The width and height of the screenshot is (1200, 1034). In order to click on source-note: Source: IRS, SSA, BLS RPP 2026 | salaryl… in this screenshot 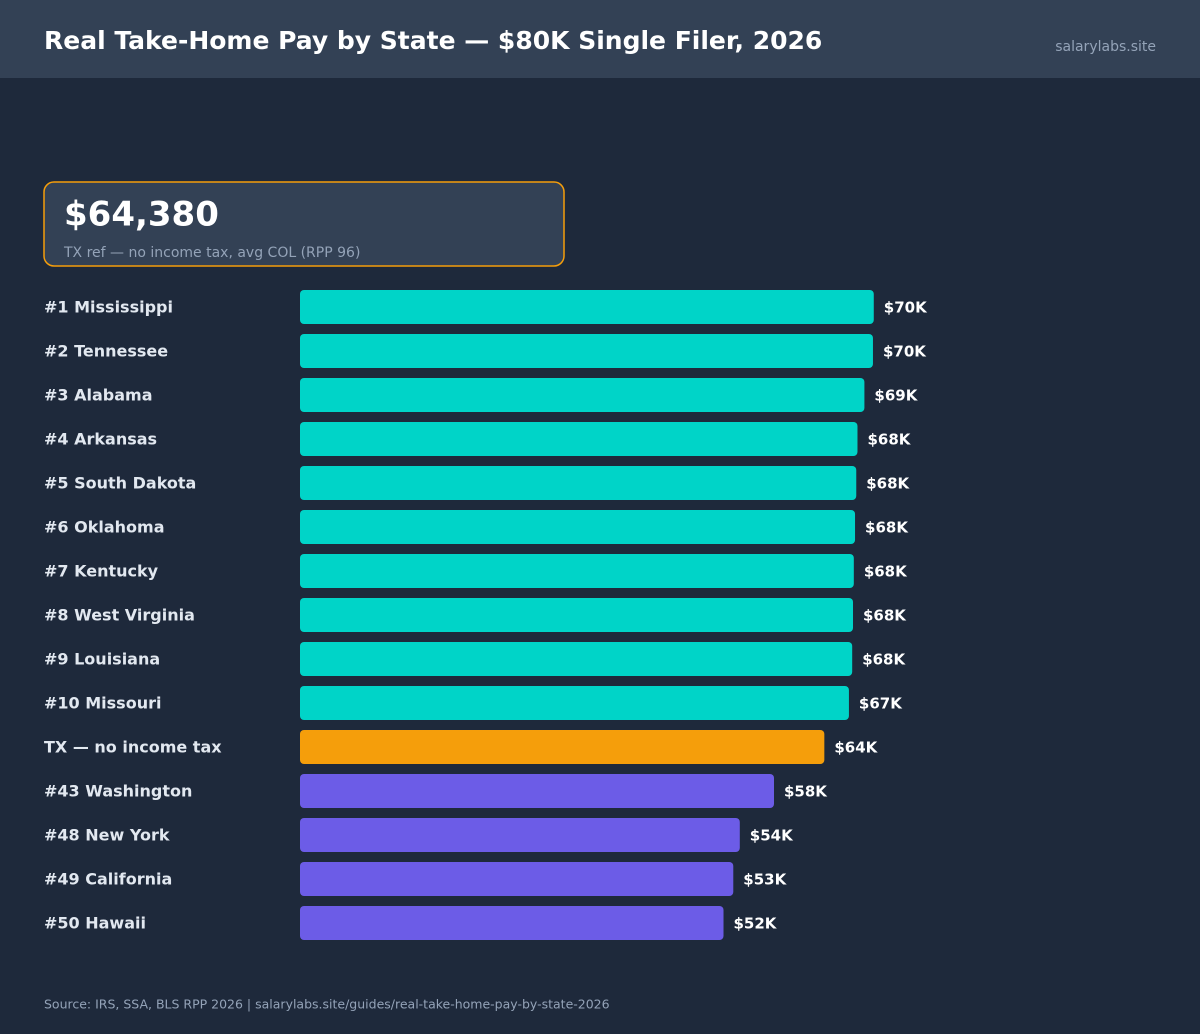, I will do `click(327, 1004)`.